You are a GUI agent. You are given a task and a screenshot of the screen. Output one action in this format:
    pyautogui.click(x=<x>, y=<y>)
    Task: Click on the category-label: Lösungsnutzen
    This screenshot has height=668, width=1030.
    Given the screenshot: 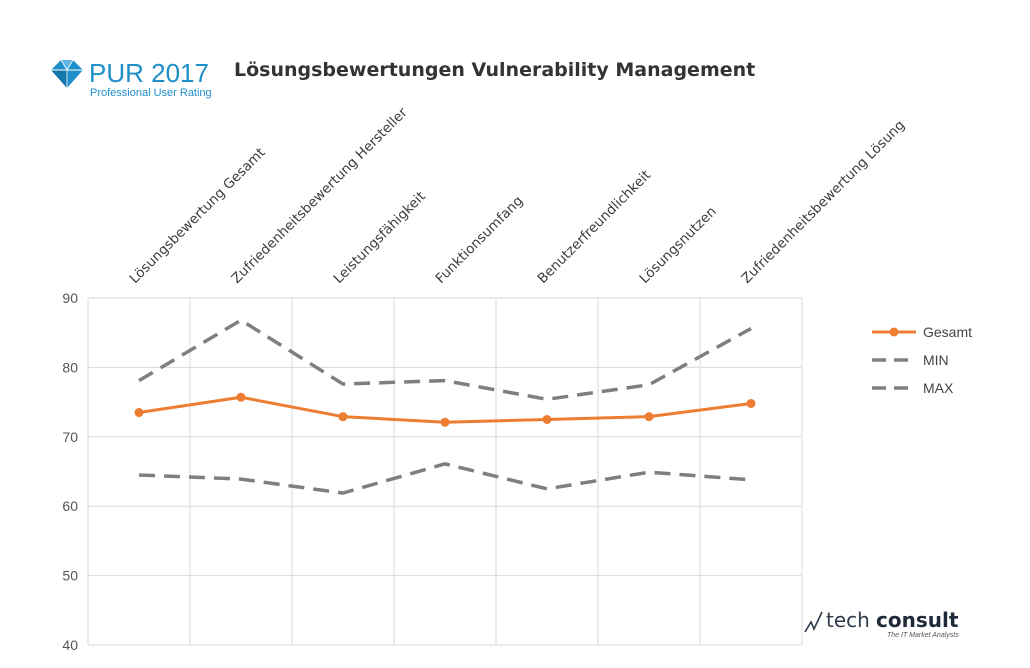 What is the action you would take?
    pyautogui.click(x=678, y=245)
    